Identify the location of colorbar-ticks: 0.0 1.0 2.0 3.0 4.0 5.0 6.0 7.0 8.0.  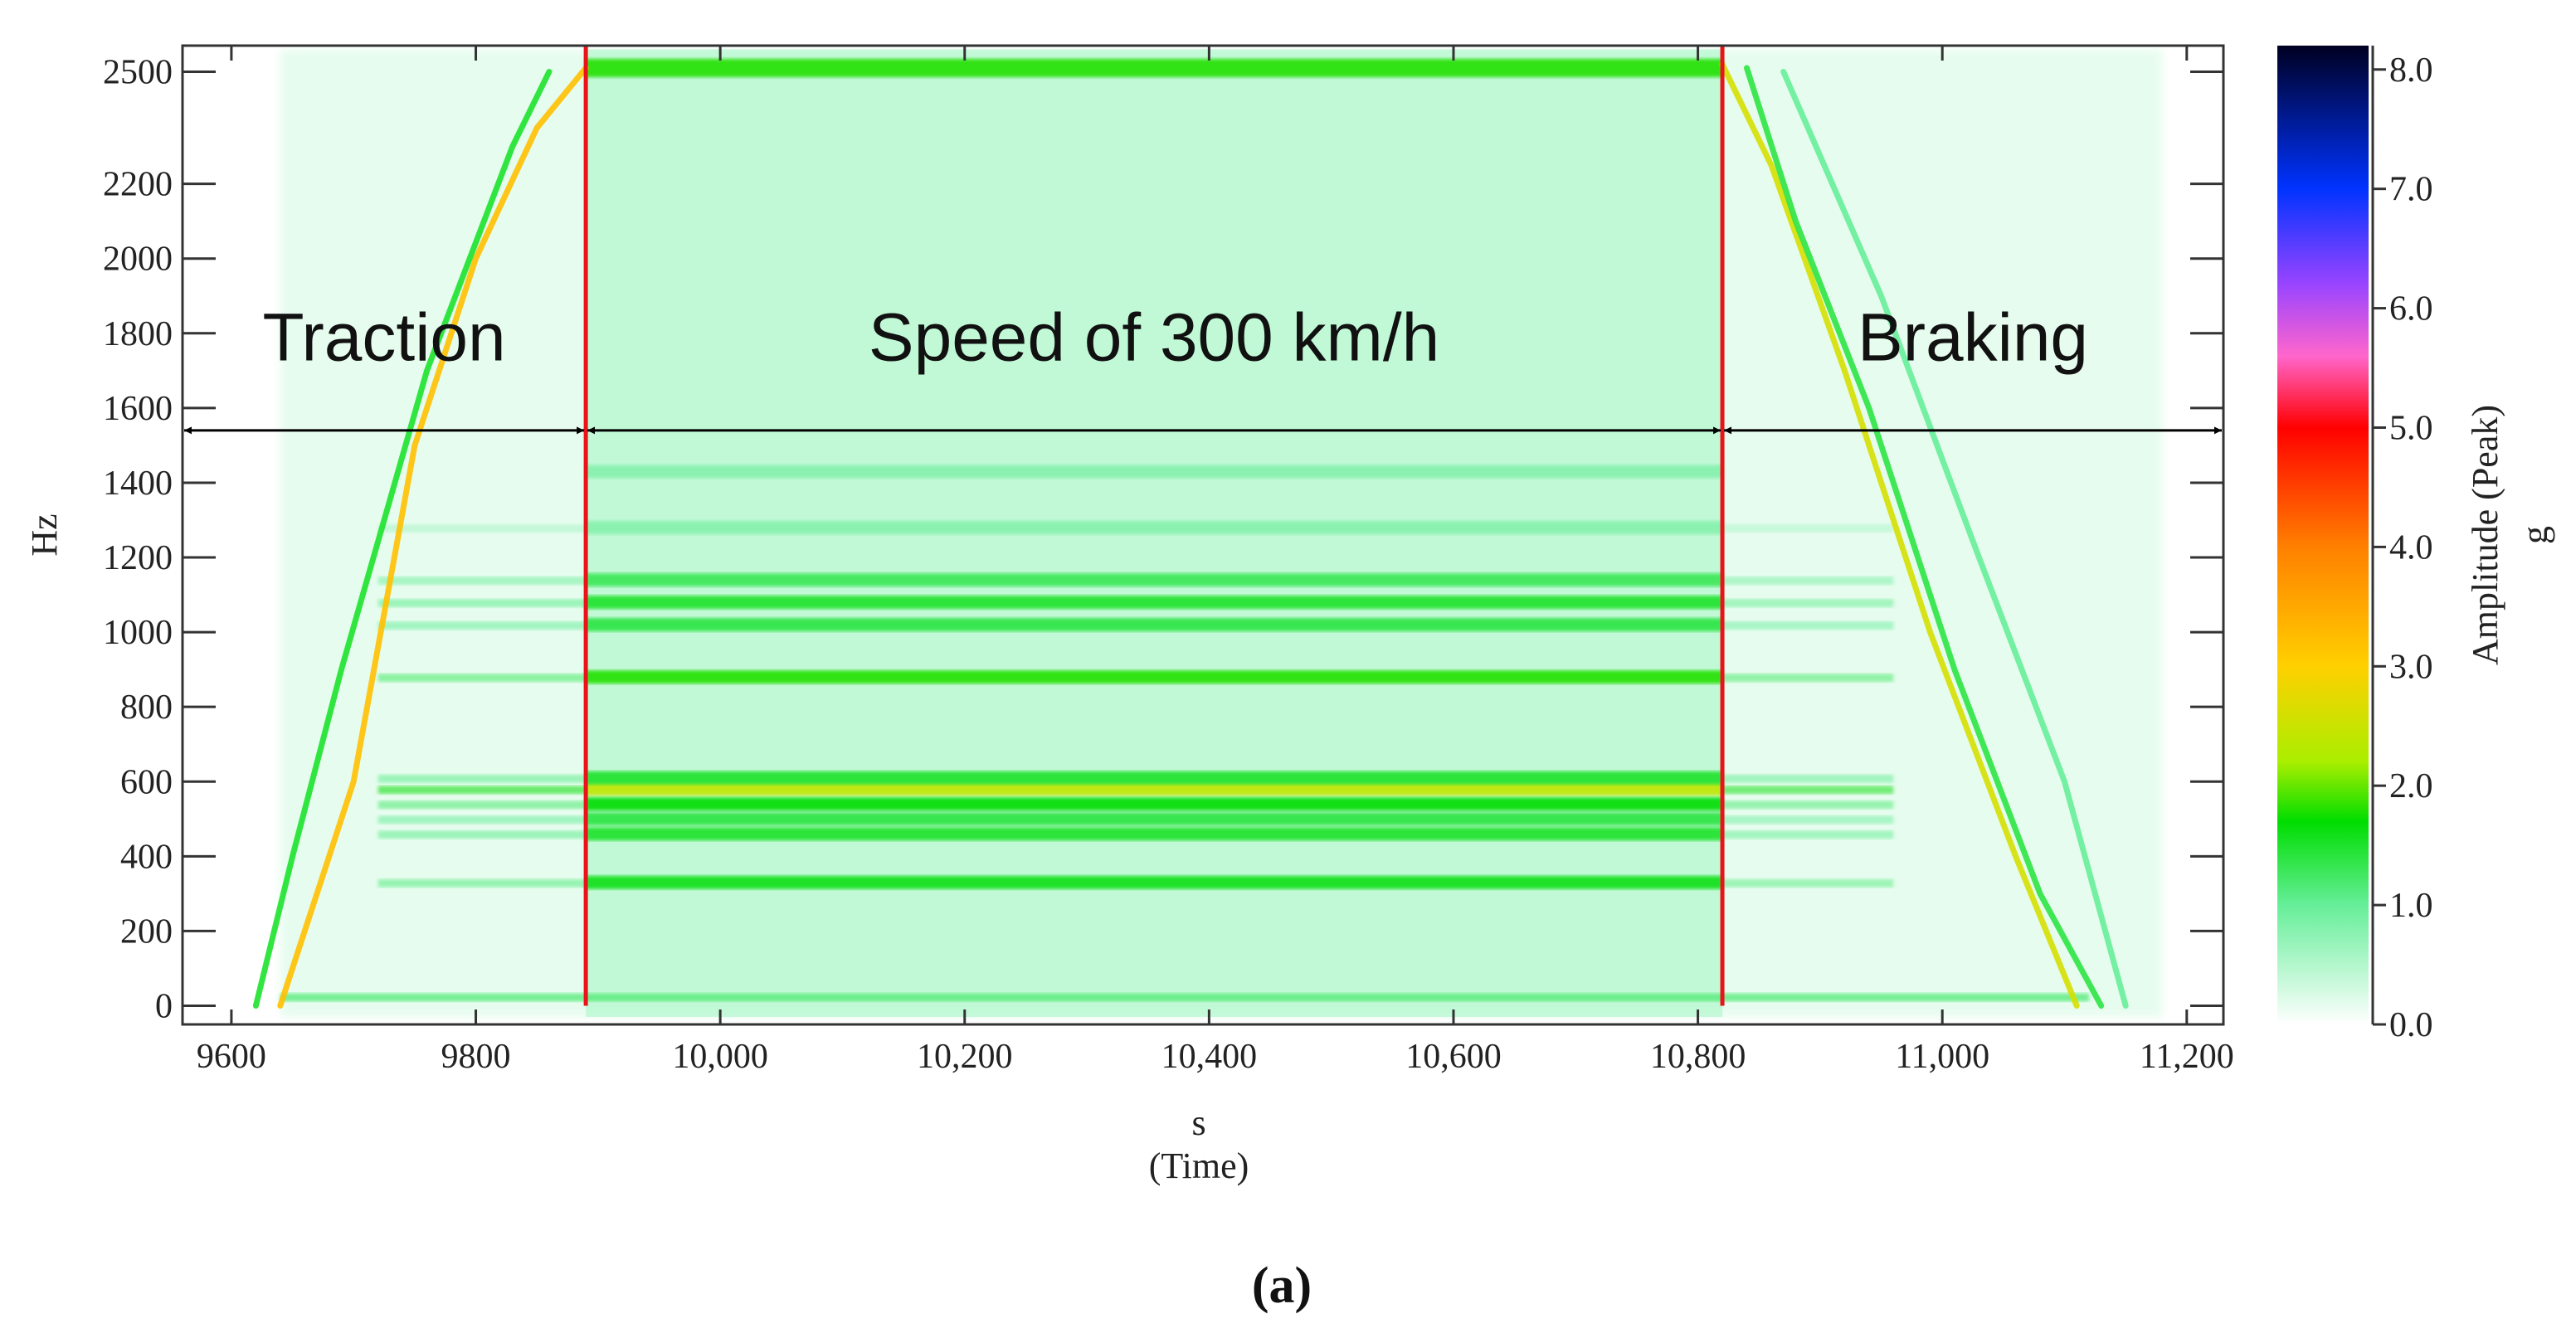
(2403, 547).